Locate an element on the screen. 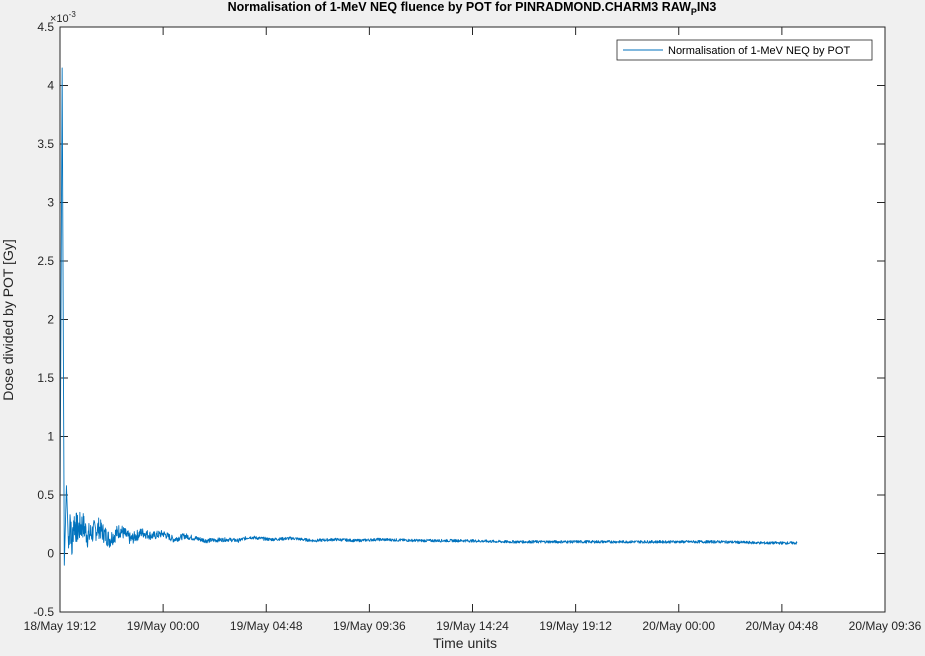 The width and height of the screenshot is (925, 656). x-tick-label: 18/May 19:12 is located at coordinates (60, 626).